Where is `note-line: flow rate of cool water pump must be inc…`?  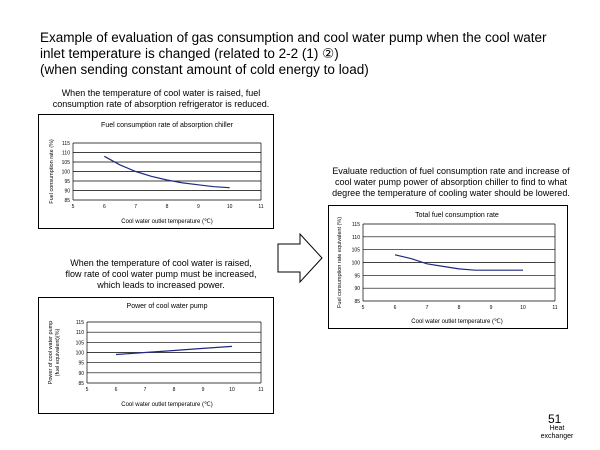 note-line: flow rate of cool water pump must be inc… is located at coordinates (161, 274).